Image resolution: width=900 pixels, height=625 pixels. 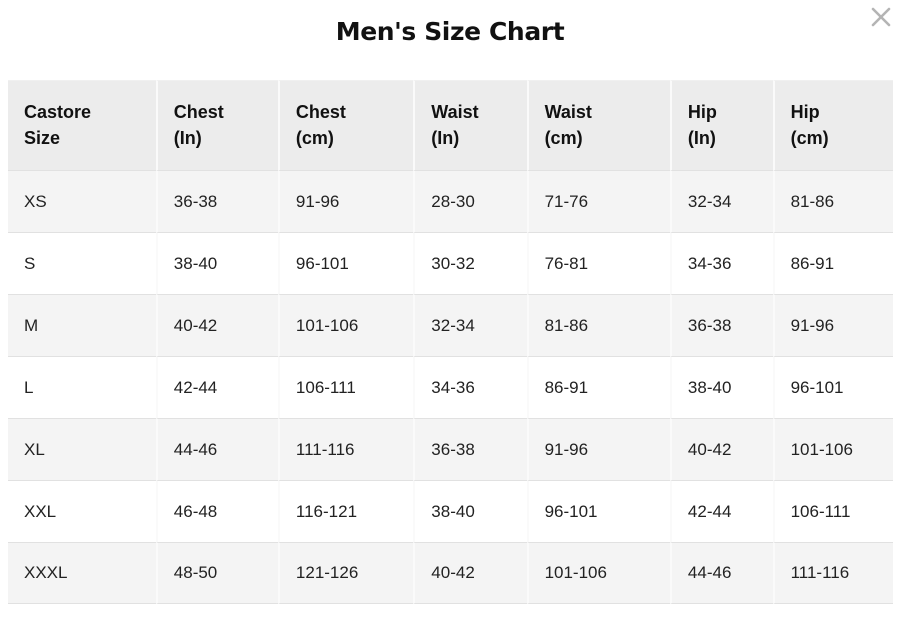 I want to click on column-header: Waist (In), so click(x=470, y=125).